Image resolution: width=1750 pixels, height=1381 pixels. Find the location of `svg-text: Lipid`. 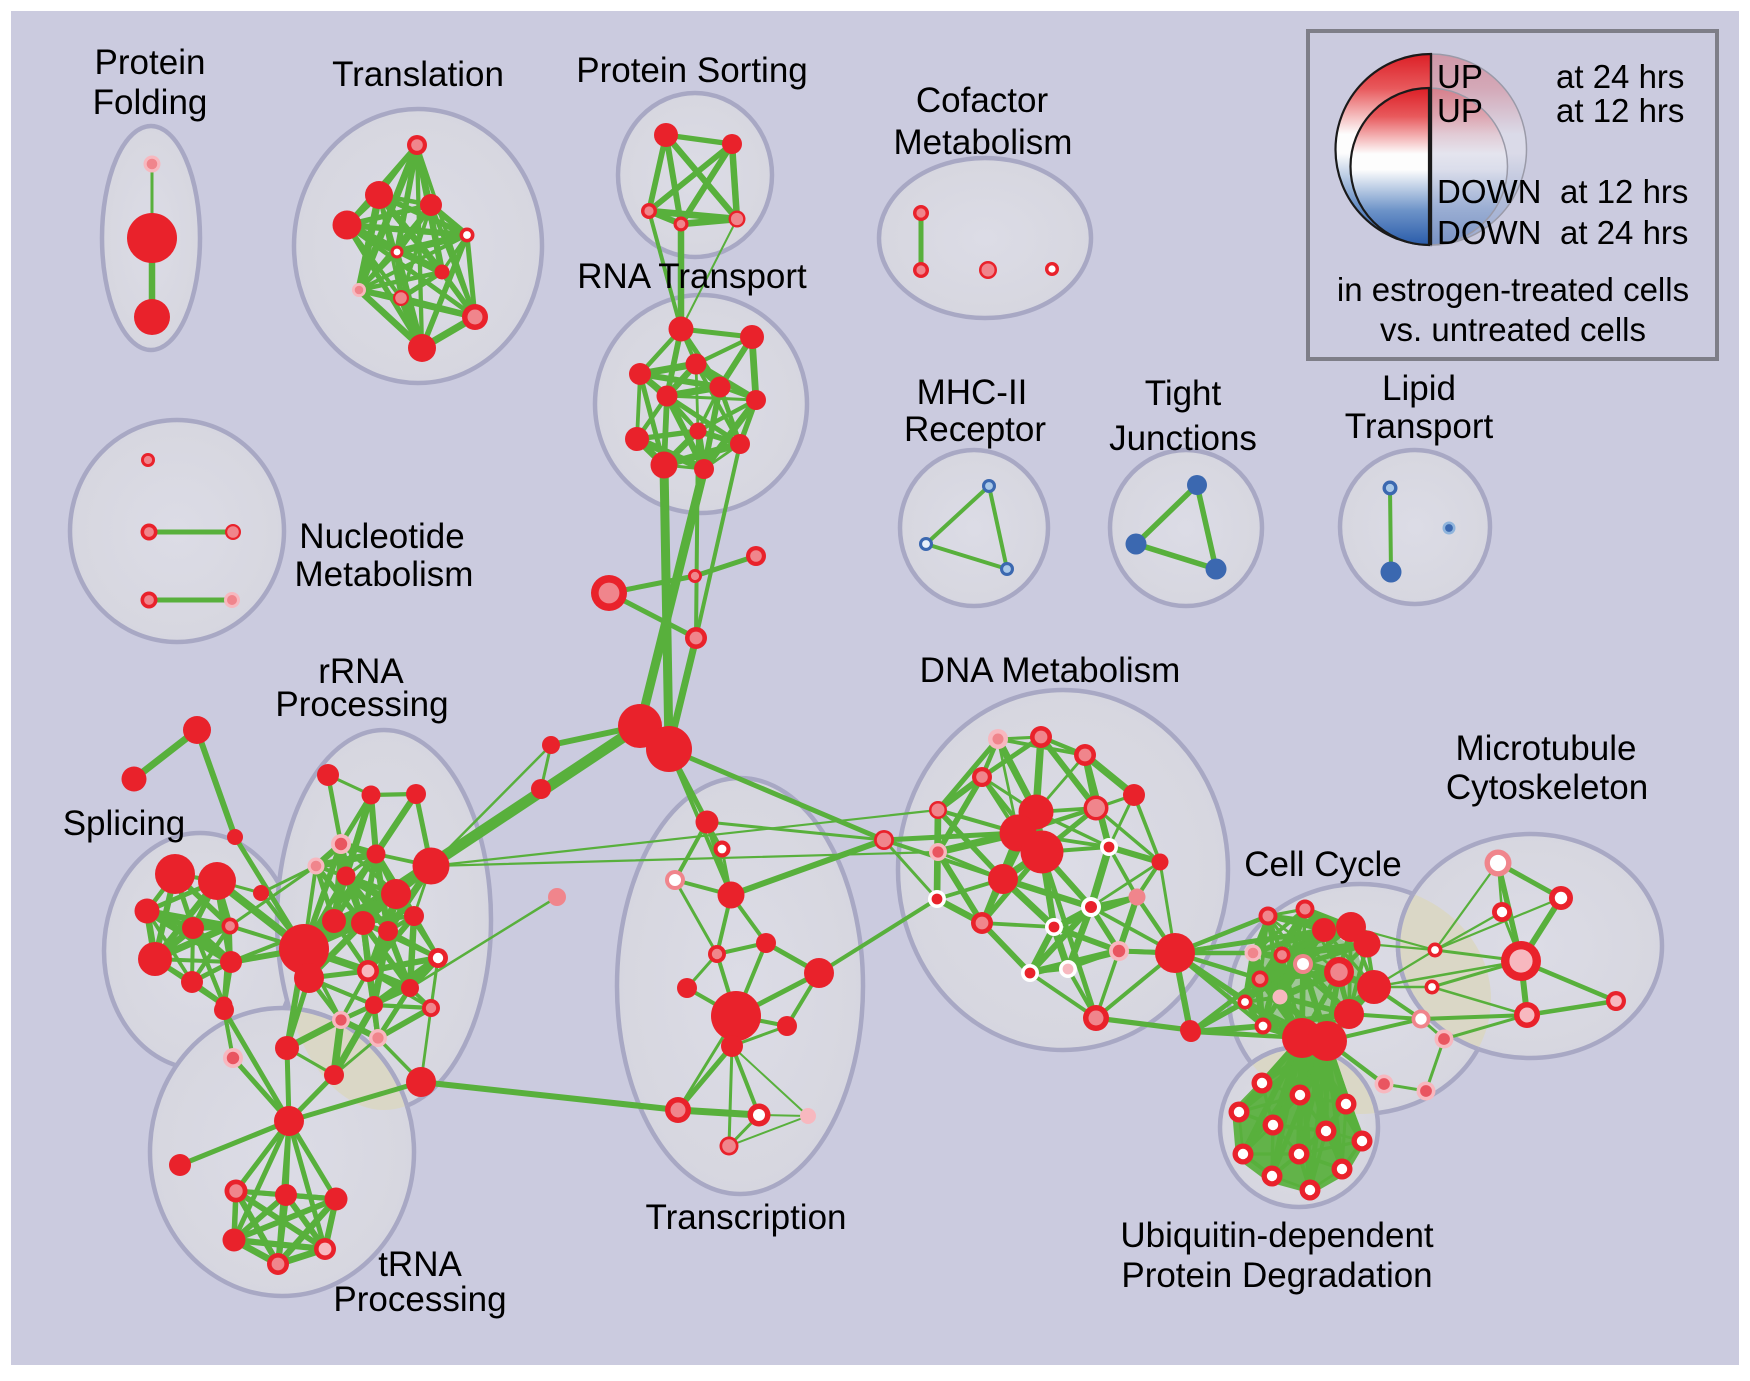

svg-text: Lipid is located at coordinates (1419, 388).